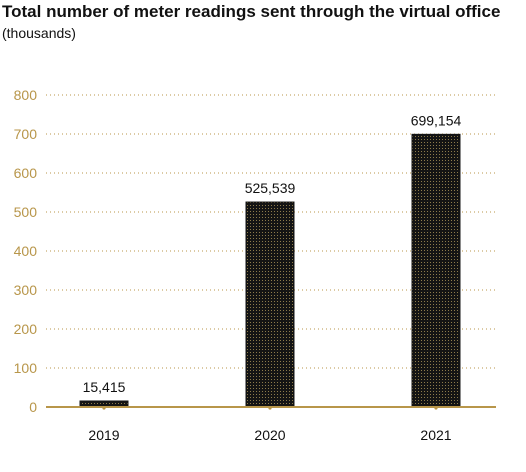 The width and height of the screenshot is (526, 472). I want to click on x-axis, so click(271, 408).